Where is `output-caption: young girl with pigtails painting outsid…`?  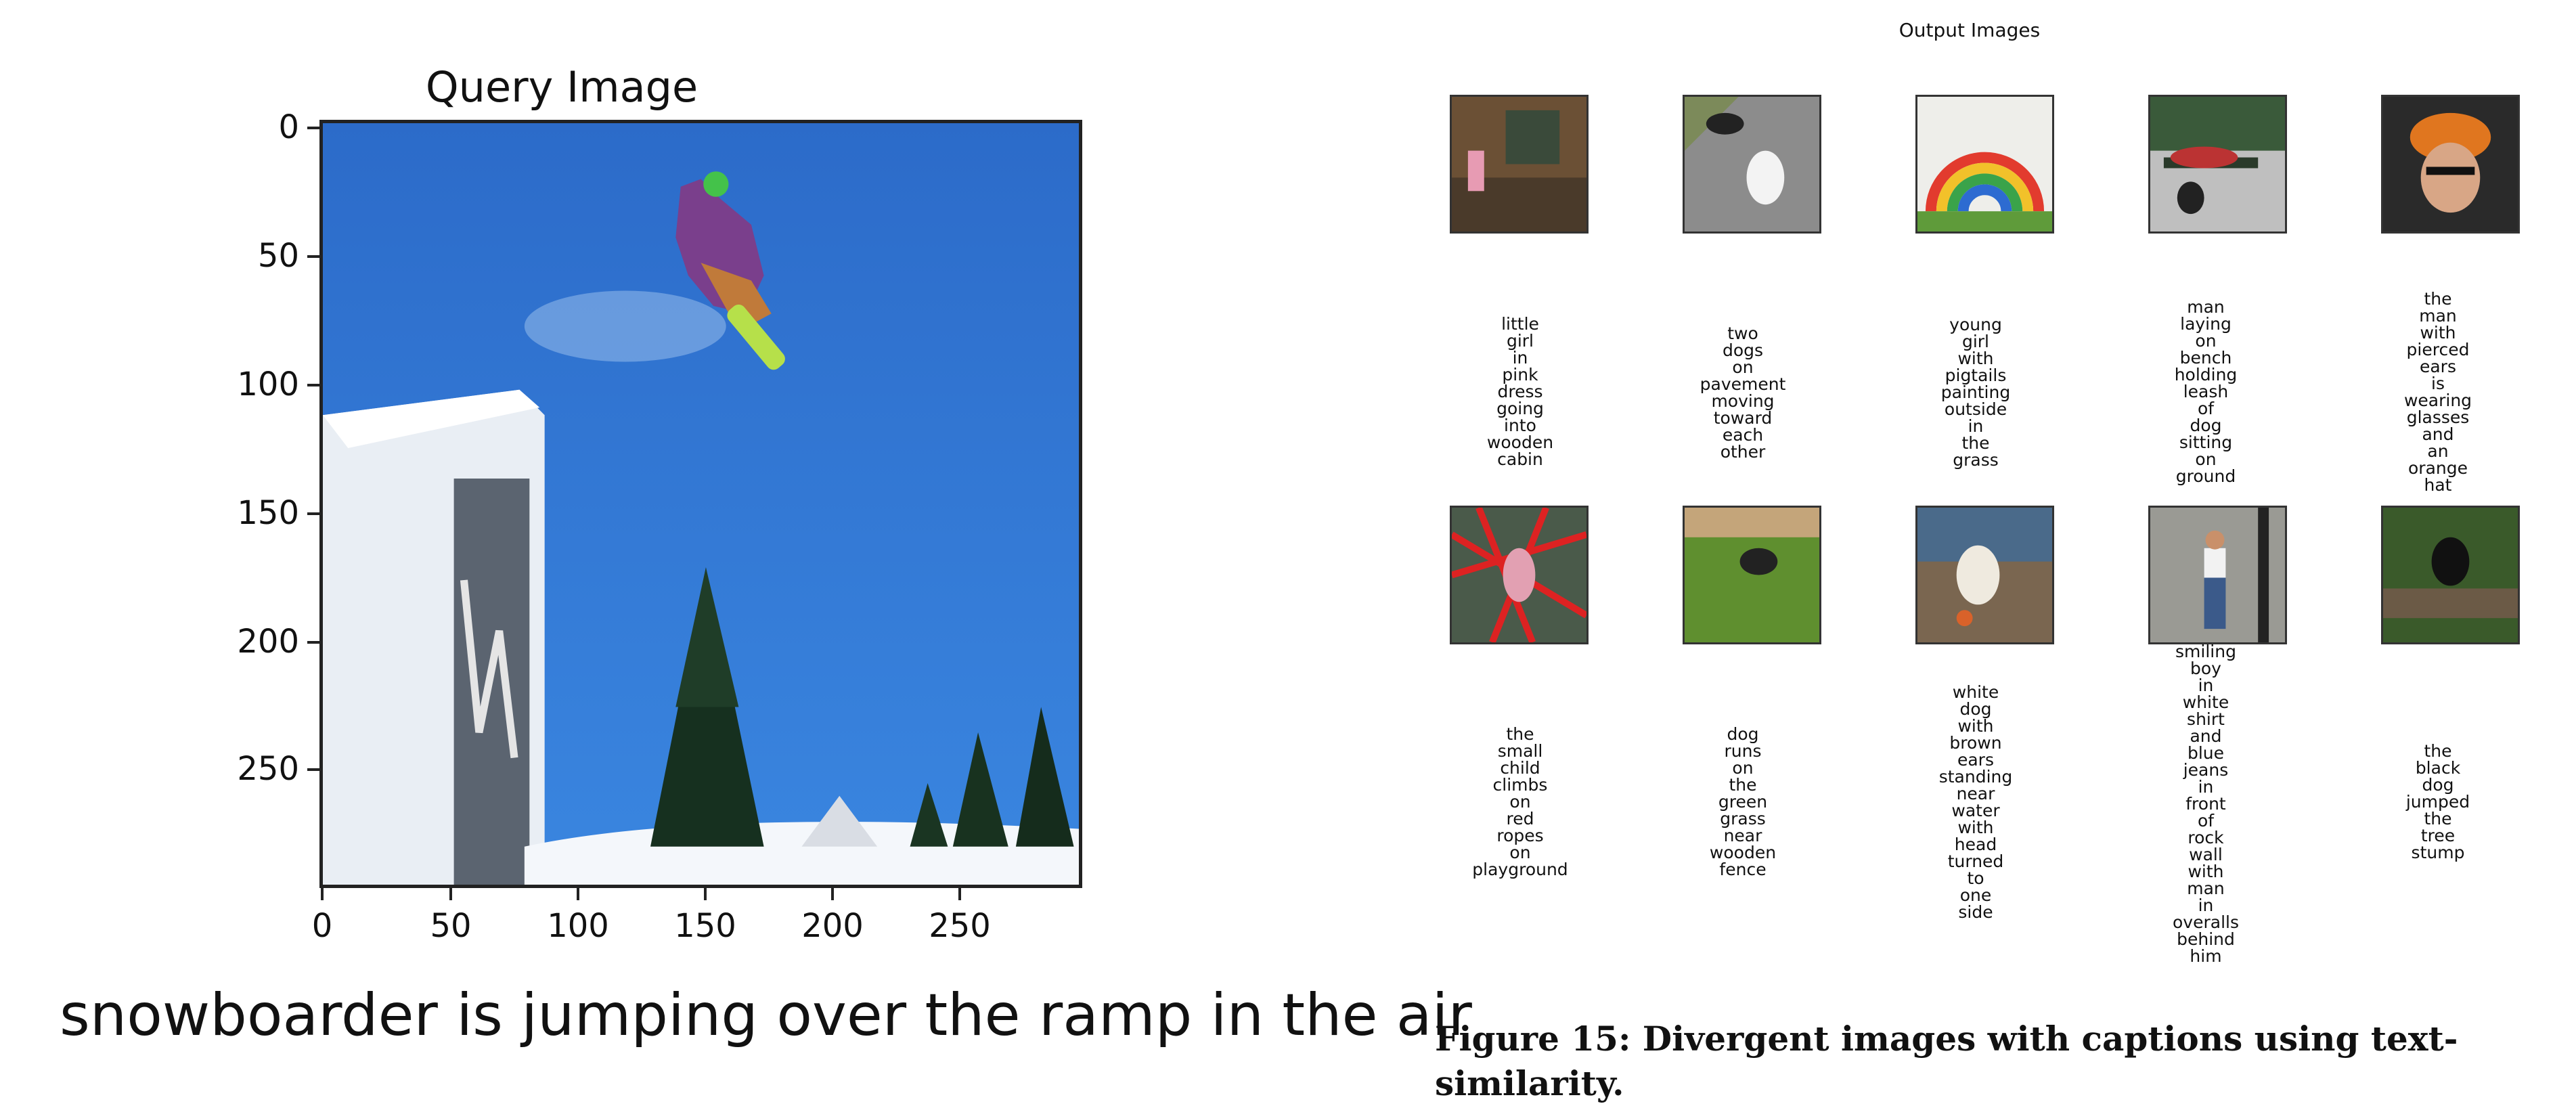 output-caption: young girl with pigtails painting outsid… is located at coordinates (1975, 392).